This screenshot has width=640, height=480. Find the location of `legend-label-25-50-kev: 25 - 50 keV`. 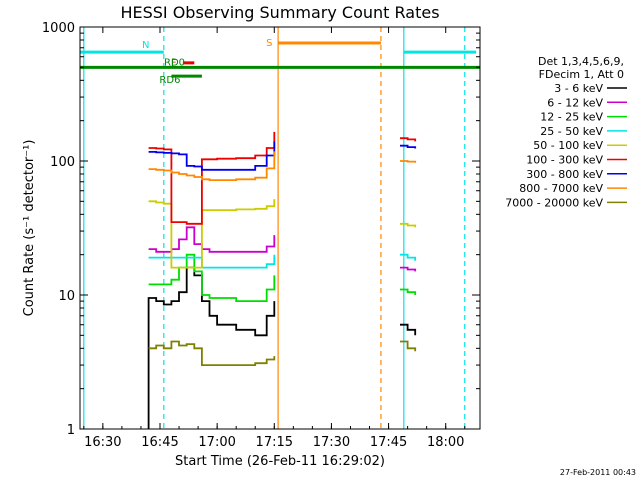

legend-label-25-50-kev: 25 - 50 keV is located at coordinates (571, 131).